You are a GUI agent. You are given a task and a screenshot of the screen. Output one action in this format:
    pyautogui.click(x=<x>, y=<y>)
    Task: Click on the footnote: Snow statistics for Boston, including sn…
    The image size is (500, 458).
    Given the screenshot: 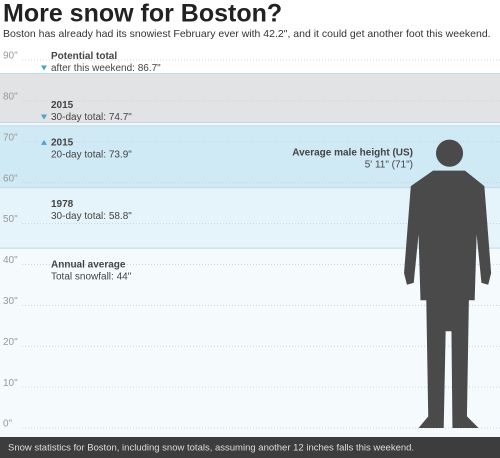 What is the action you would take?
    pyautogui.click(x=211, y=448)
    